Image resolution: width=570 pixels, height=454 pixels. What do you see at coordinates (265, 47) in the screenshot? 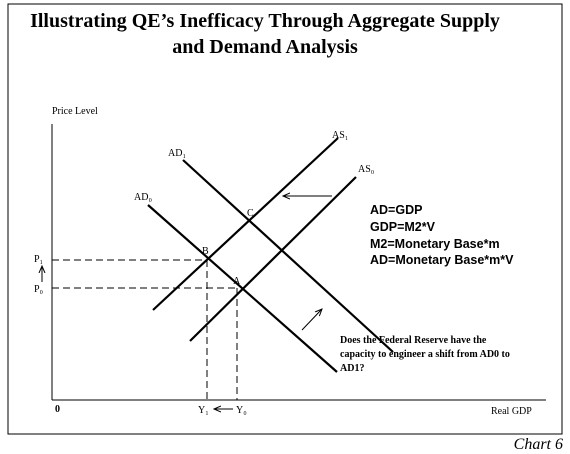
I see `title-line: and Demand Analysis` at bounding box center [265, 47].